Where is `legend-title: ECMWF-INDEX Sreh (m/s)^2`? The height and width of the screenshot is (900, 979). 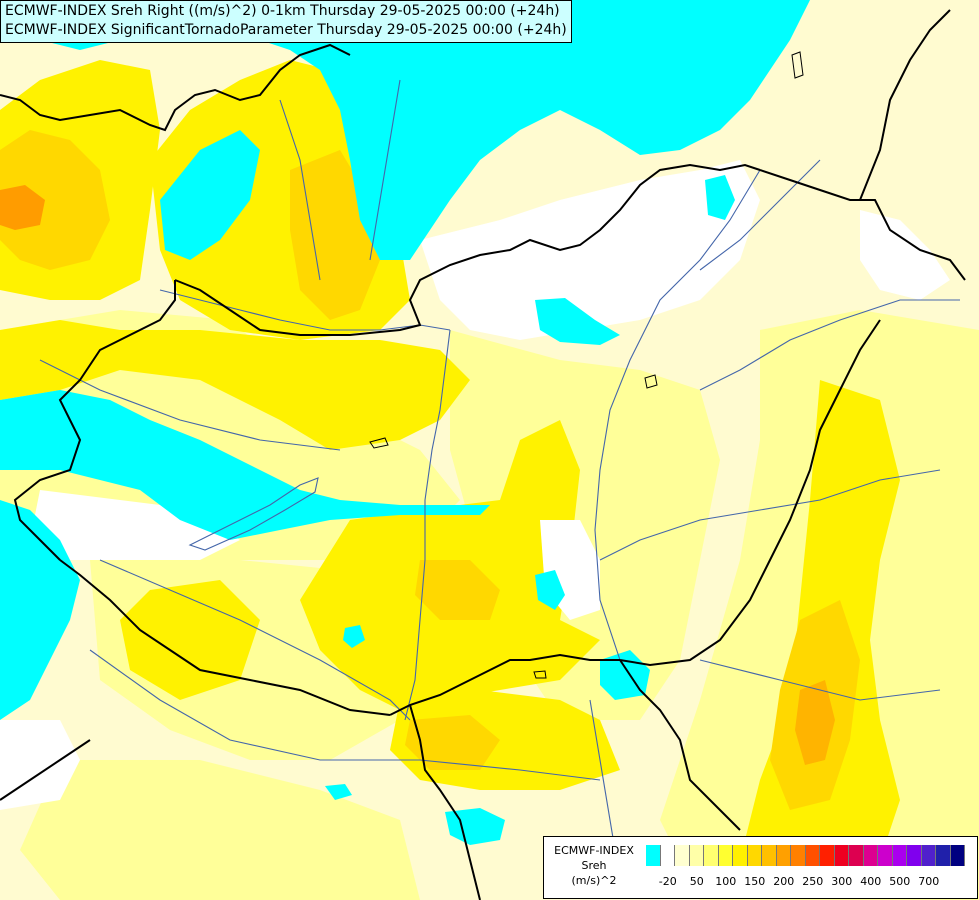 legend-title: ECMWF-INDEX Sreh (m/s)^2 is located at coordinates (594, 865).